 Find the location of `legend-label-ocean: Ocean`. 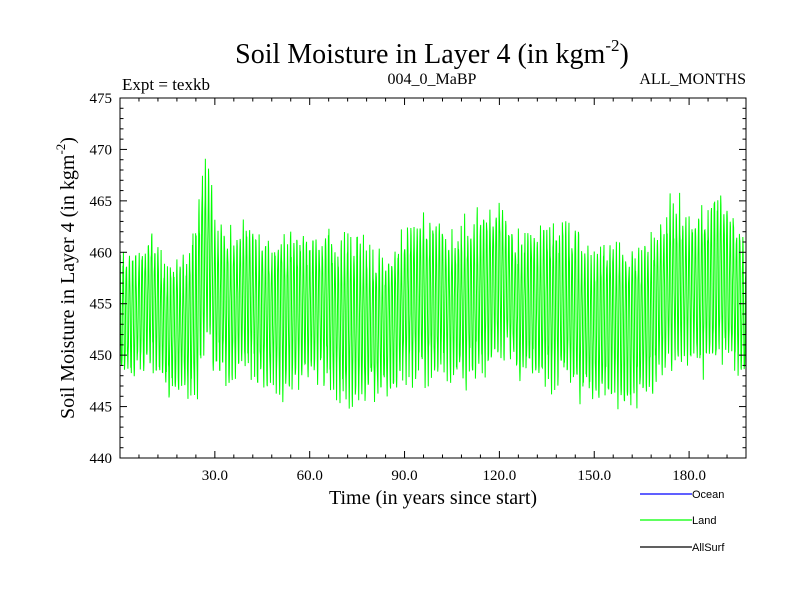

legend-label-ocean: Ocean is located at coordinates (708, 495).